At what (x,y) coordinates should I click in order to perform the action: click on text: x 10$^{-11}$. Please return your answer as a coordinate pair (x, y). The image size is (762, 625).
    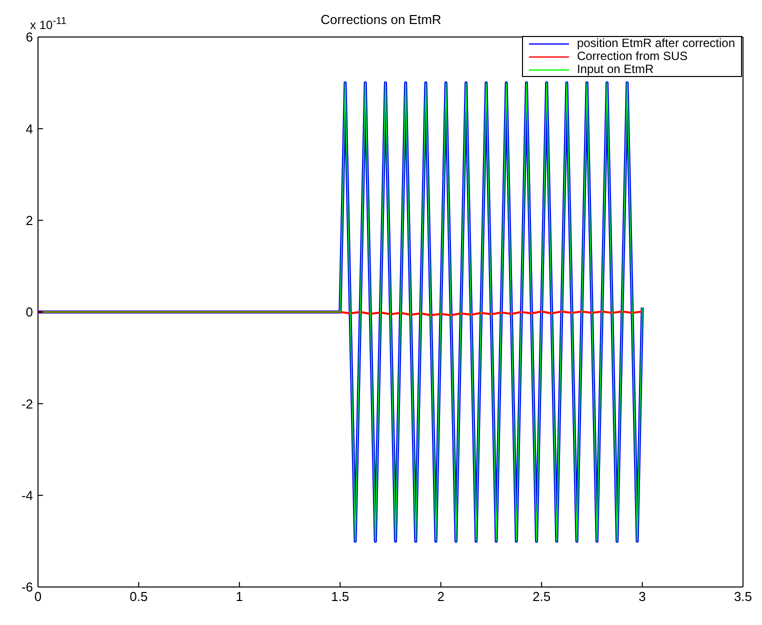
    Looking at the image, I should click on (48, 24).